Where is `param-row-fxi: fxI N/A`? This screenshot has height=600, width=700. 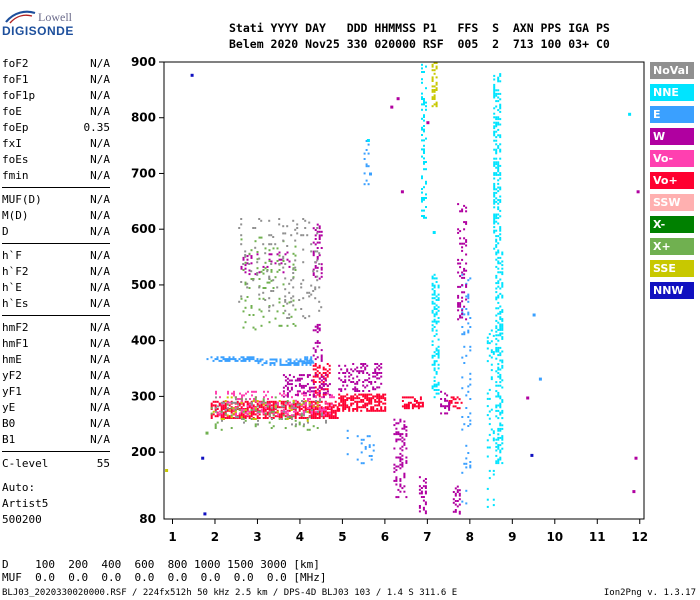 param-row-fxi: fxI N/A is located at coordinates (56, 144).